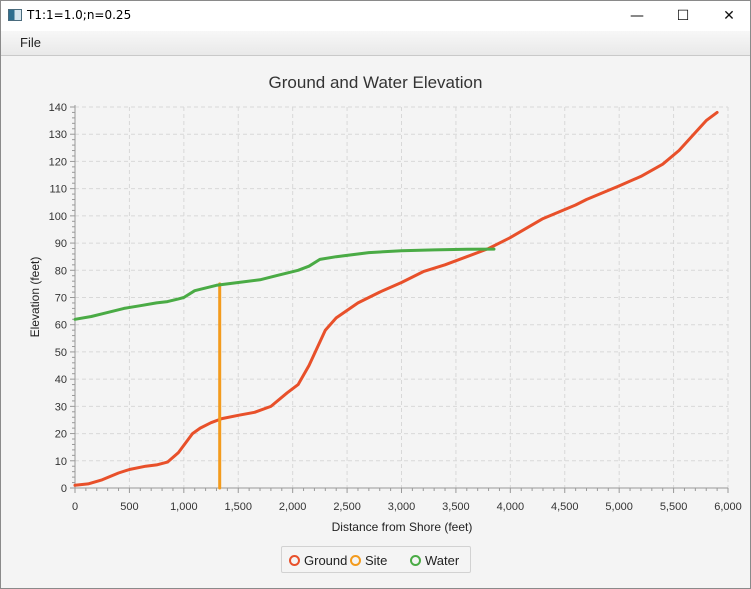  Describe the element at coordinates (375, 43) in the screenshot. I see `menu-bar: File` at that location.